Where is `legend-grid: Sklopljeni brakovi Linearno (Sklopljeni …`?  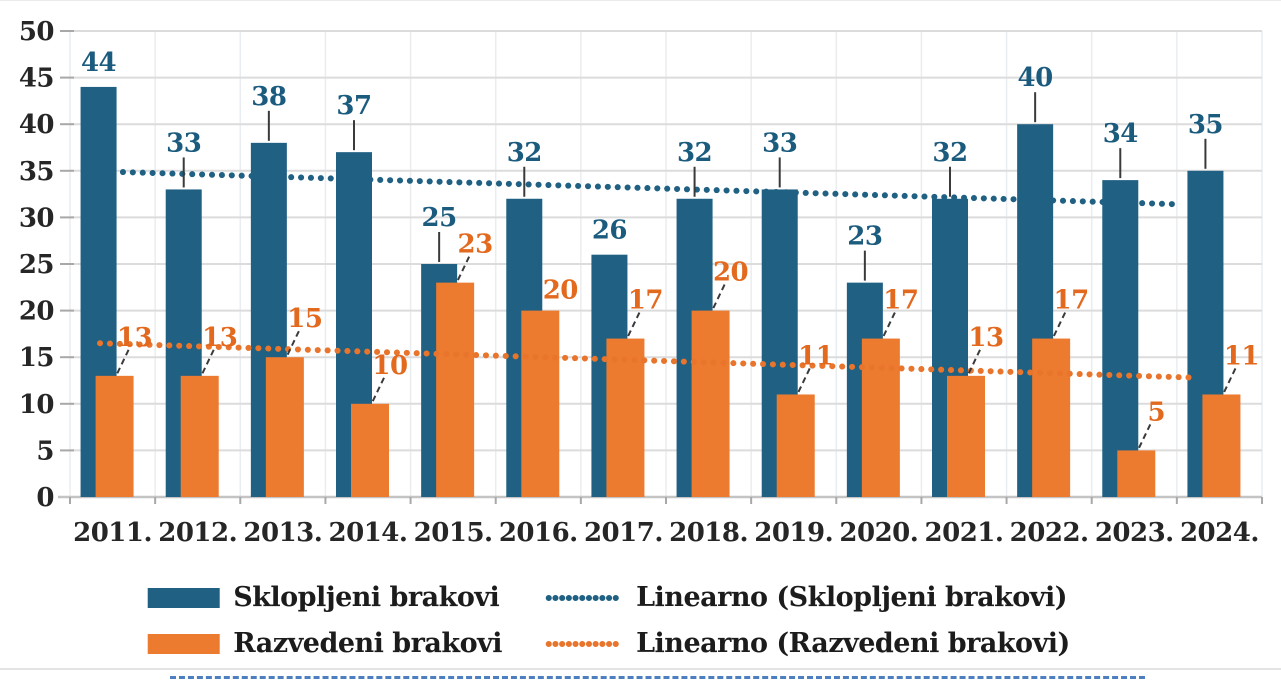 legend-grid: Sklopljeni brakovi Linearno (Sklopljeni … is located at coordinates (608, 620).